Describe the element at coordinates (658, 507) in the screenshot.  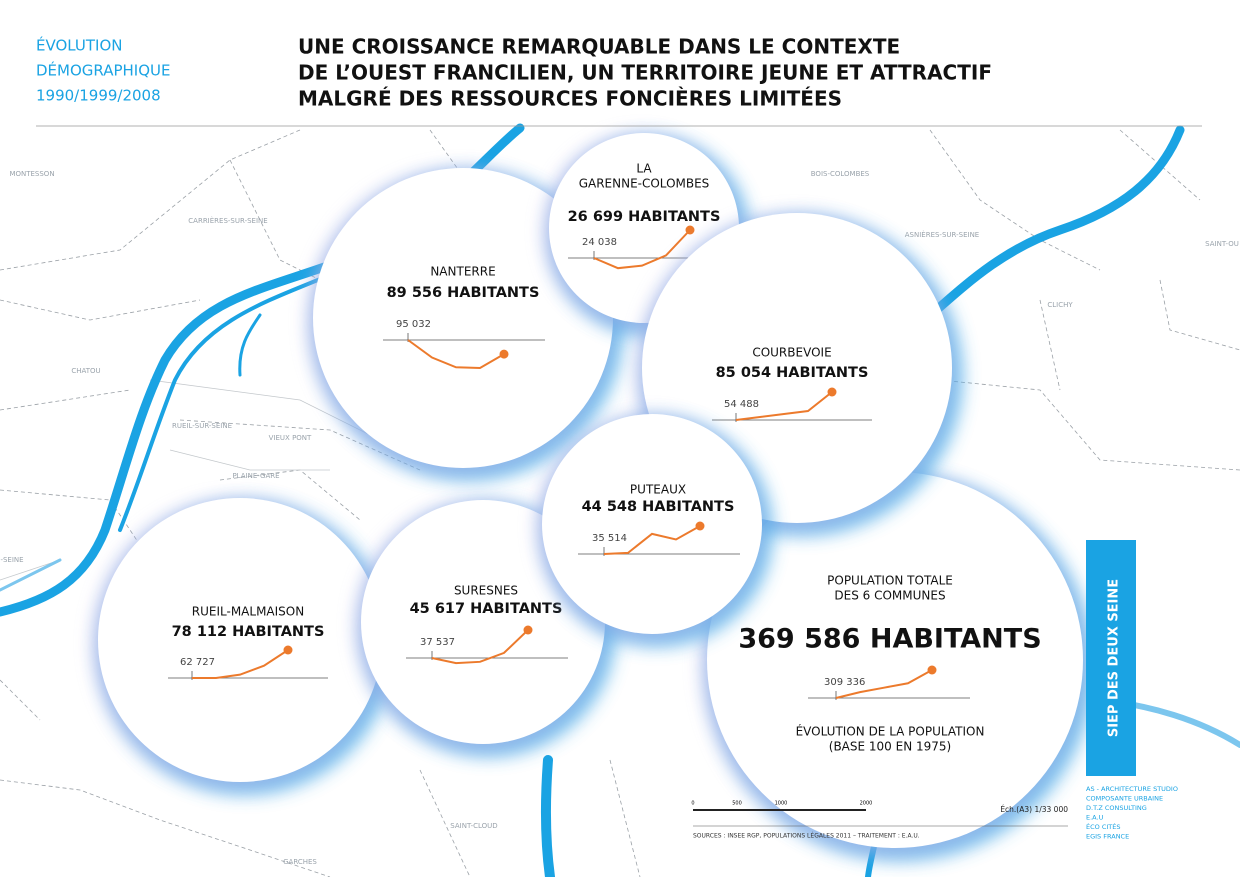
I see `population: 44 548 HABITANTS` at that location.